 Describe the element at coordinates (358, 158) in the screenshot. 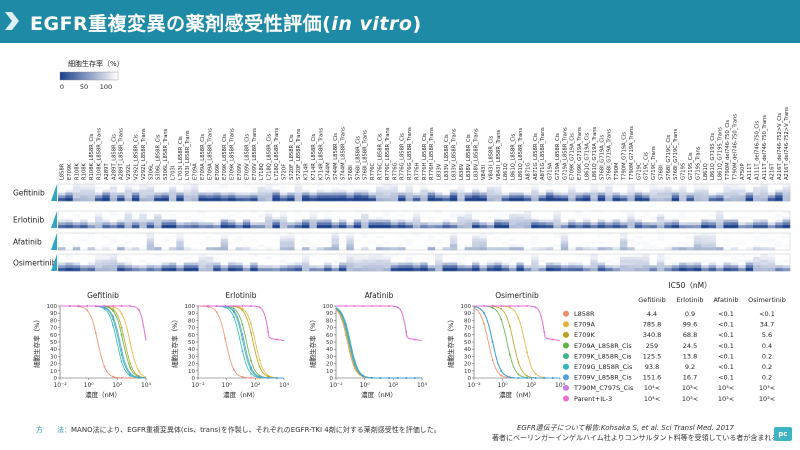

I see `mutant-label: S768I_L858R_Cis` at that location.